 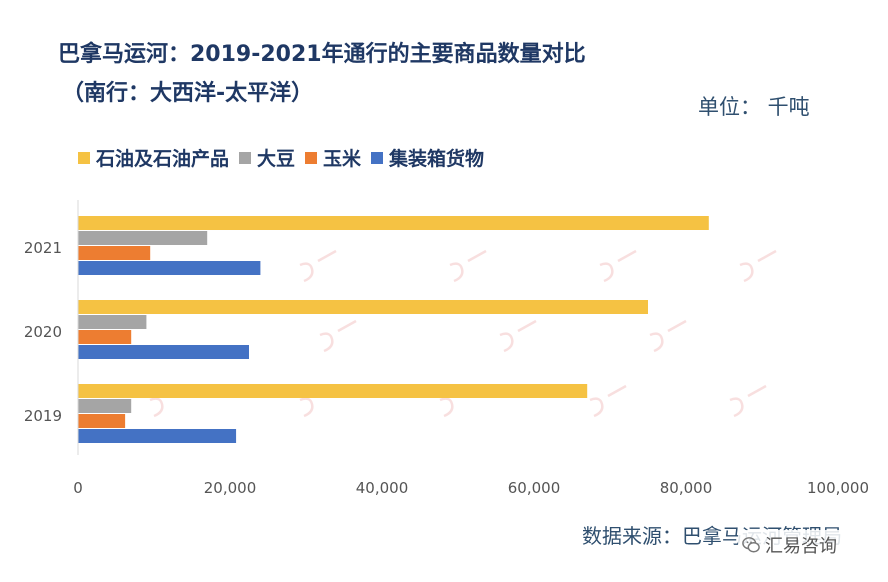 What do you see at coordinates (188, 93) in the screenshot?
I see `chart-subtitle: （南行：大西洋-太平洋）` at bounding box center [188, 93].